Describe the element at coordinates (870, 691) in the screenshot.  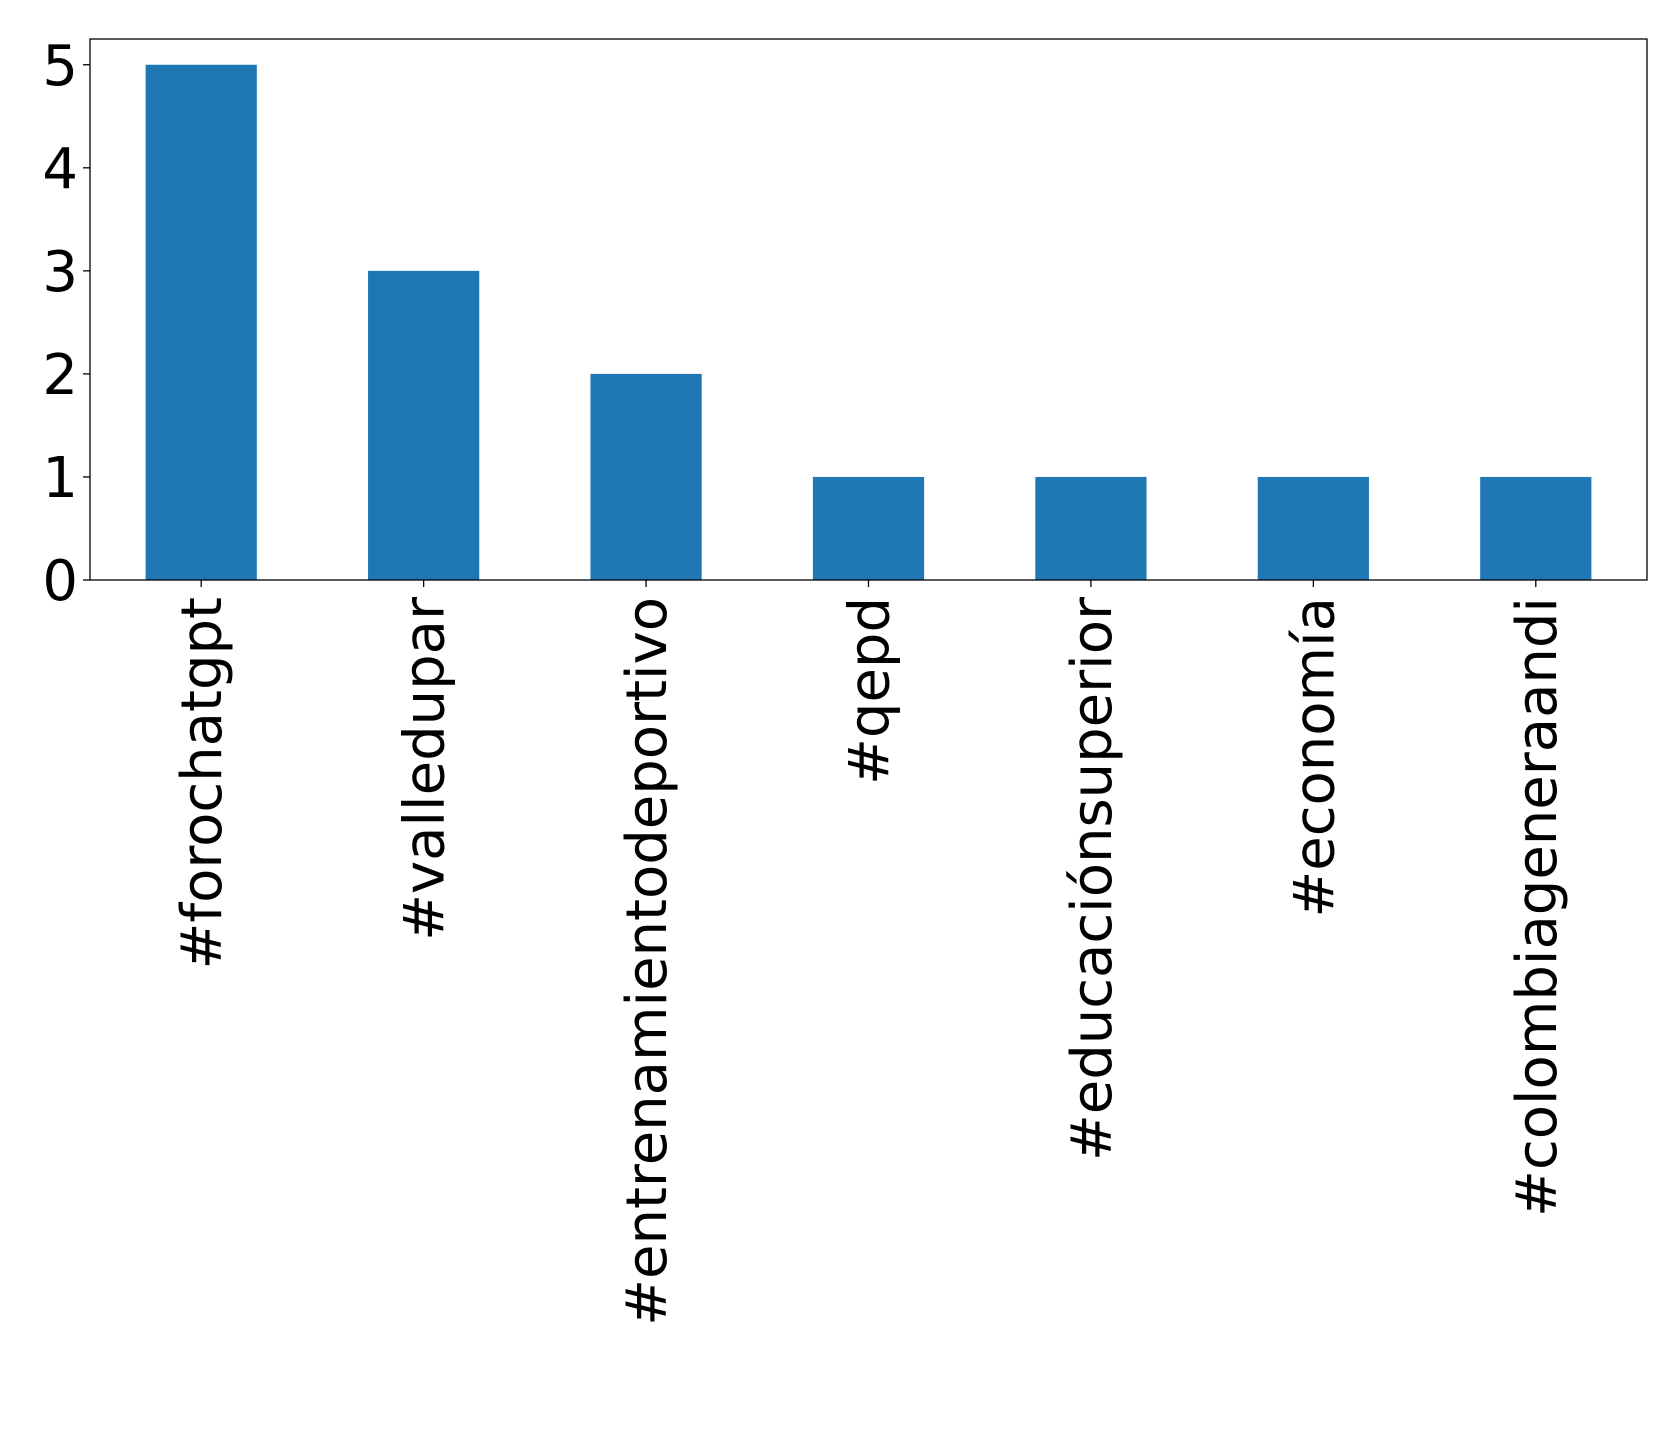
I see `x-tick-label: #qepd` at that location.